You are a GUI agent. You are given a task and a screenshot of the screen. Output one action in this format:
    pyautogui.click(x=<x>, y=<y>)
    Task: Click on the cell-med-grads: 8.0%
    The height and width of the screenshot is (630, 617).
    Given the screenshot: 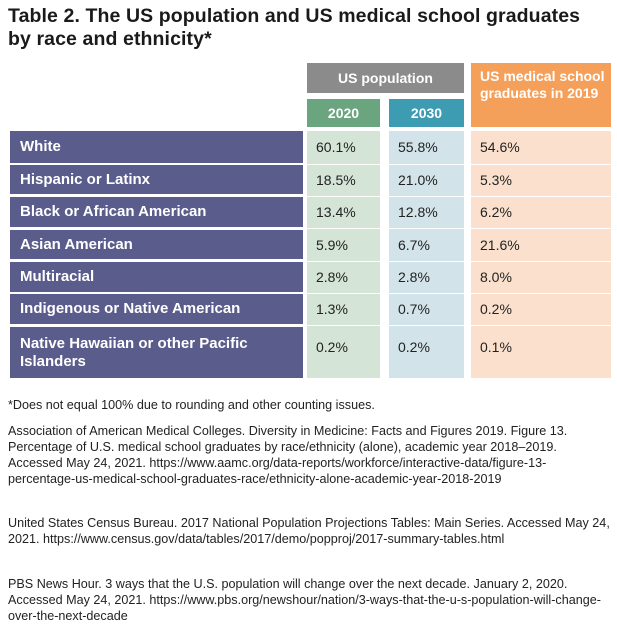 What is the action you would take?
    pyautogui.click(x=496, y=277)
    